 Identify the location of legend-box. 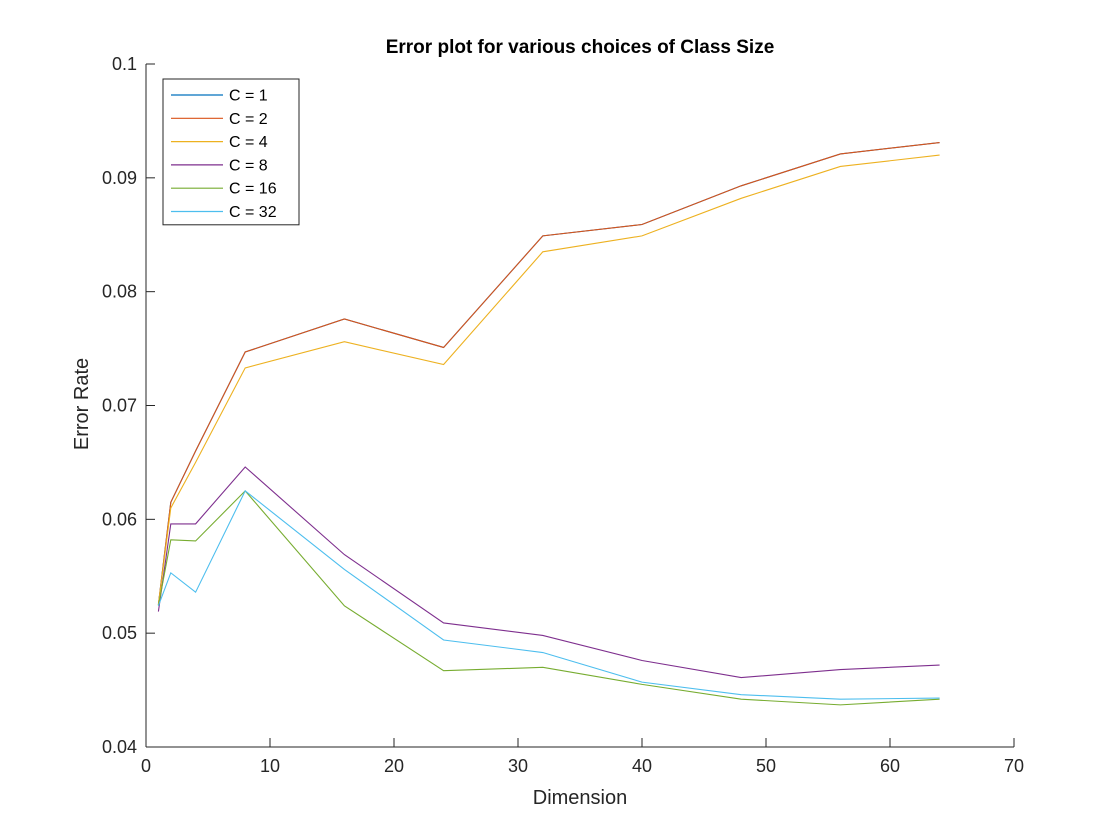
(231, 152).